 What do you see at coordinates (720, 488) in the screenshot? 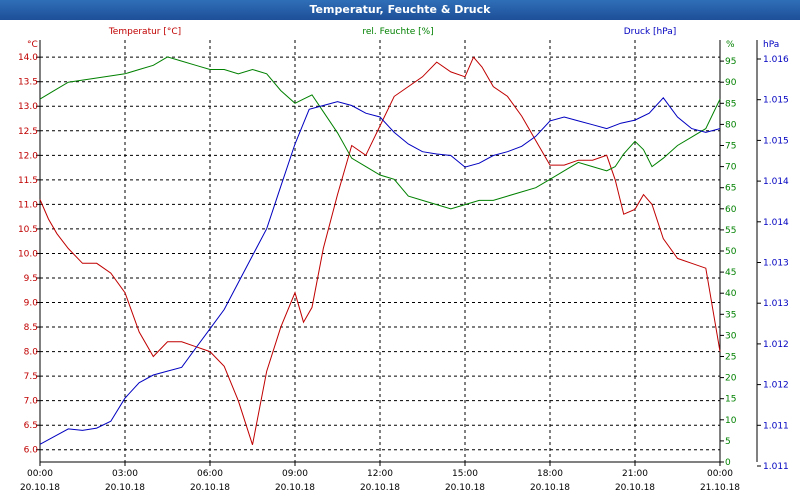
I see `date-tick-label: 21.10.18` at bounding box center [720, 488].